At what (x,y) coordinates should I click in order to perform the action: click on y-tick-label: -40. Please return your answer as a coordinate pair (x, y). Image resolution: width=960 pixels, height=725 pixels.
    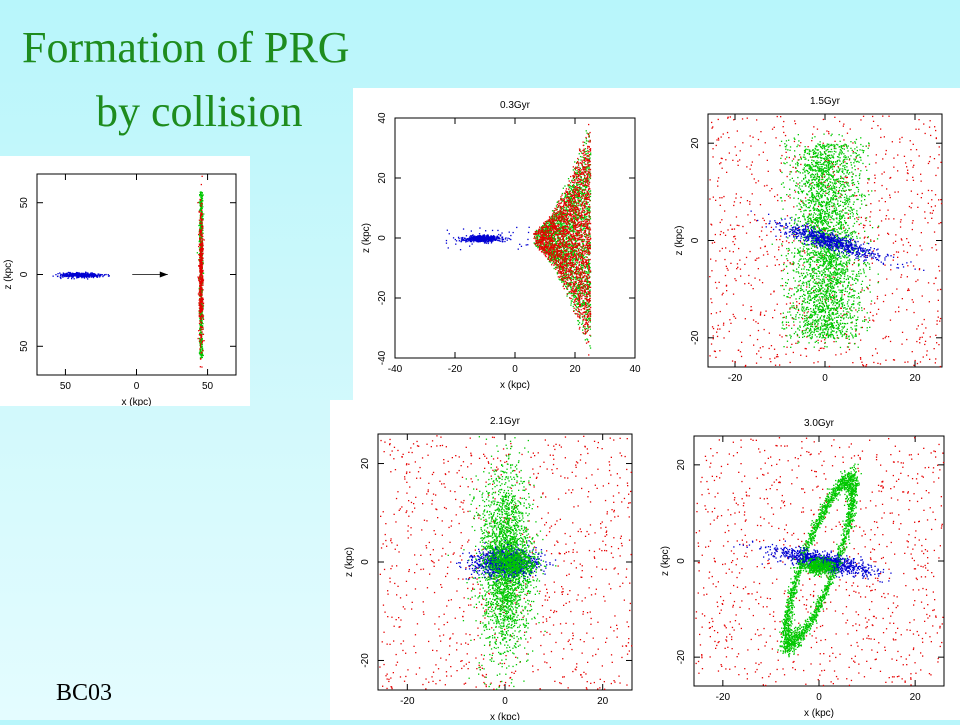
    Looking at the image, I should click on (382, 357).